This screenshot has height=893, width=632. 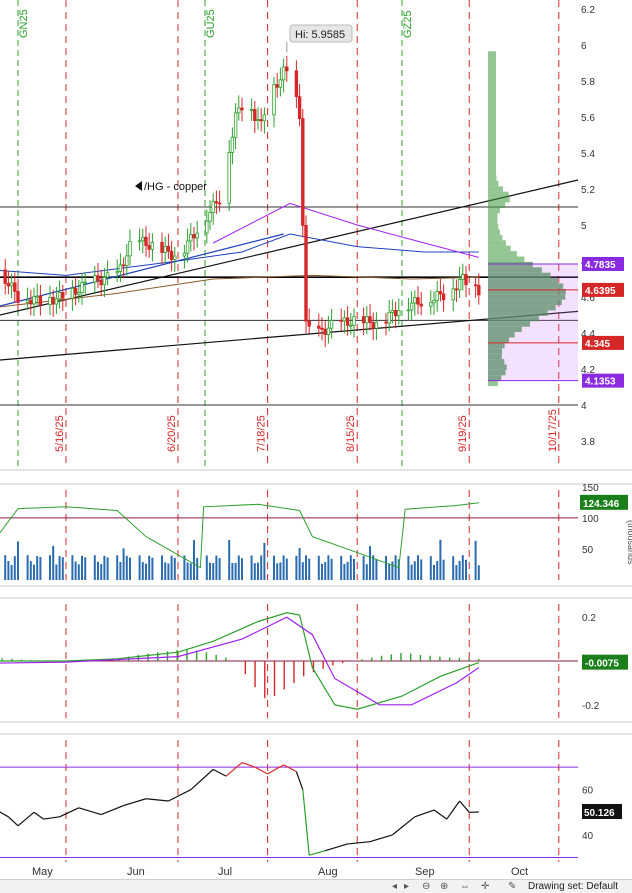 I want to click on trend-line, so click(x=142, y=270).